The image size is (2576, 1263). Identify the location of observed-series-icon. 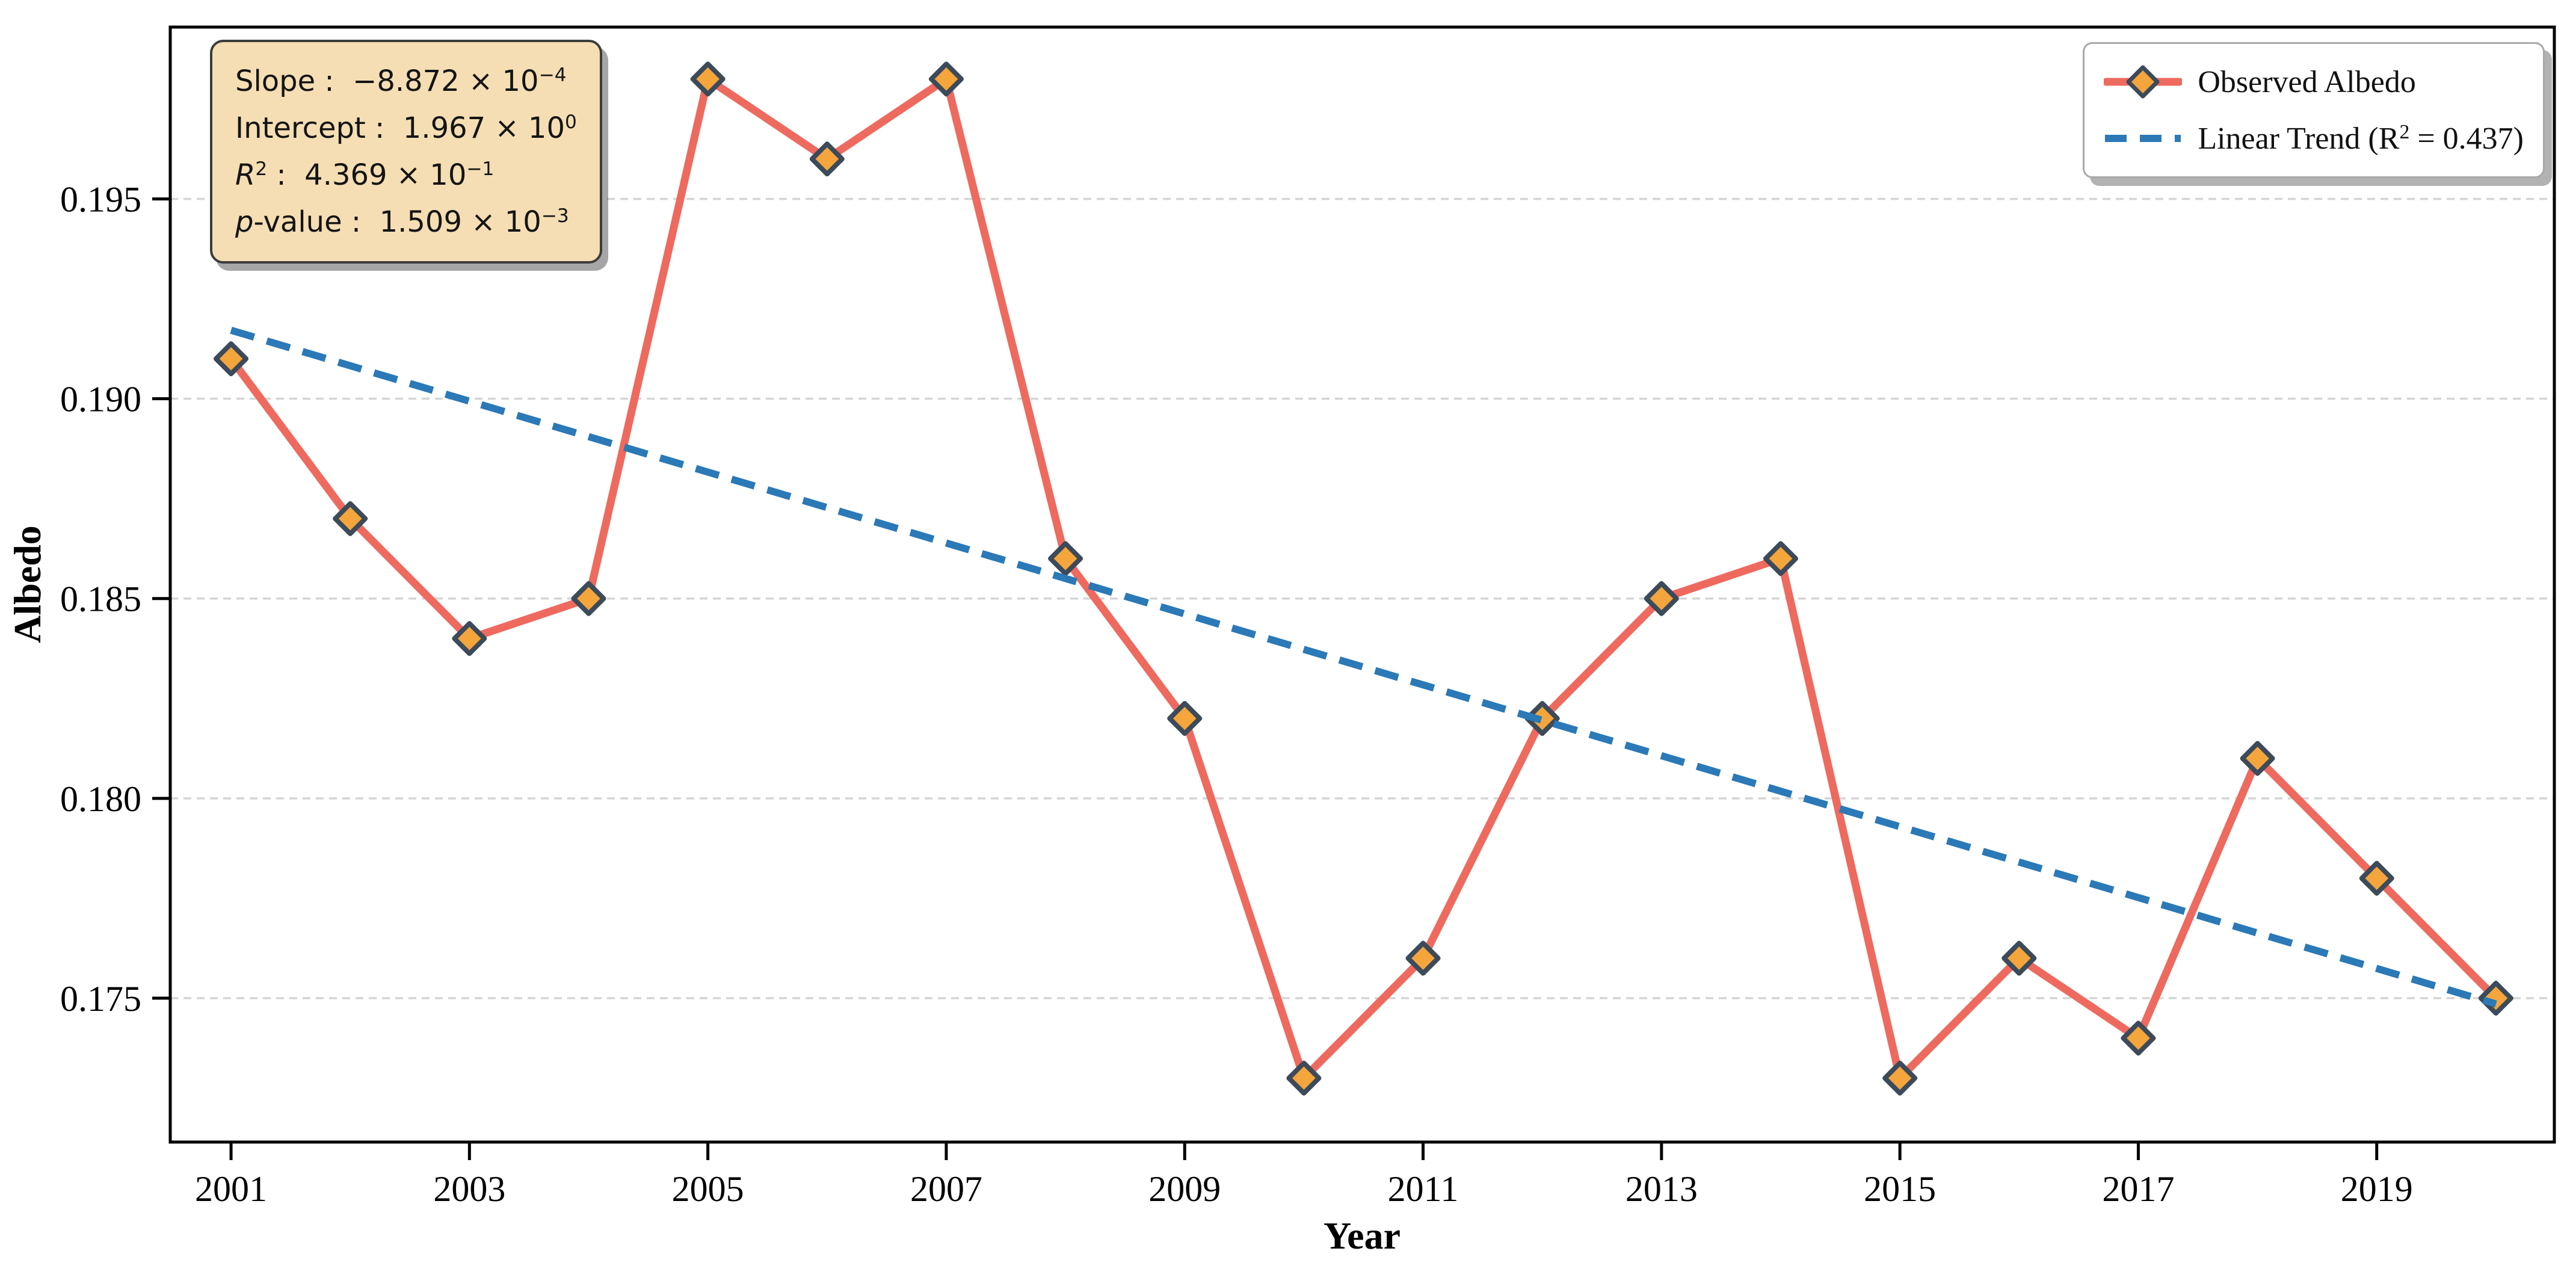
(2143, 82).